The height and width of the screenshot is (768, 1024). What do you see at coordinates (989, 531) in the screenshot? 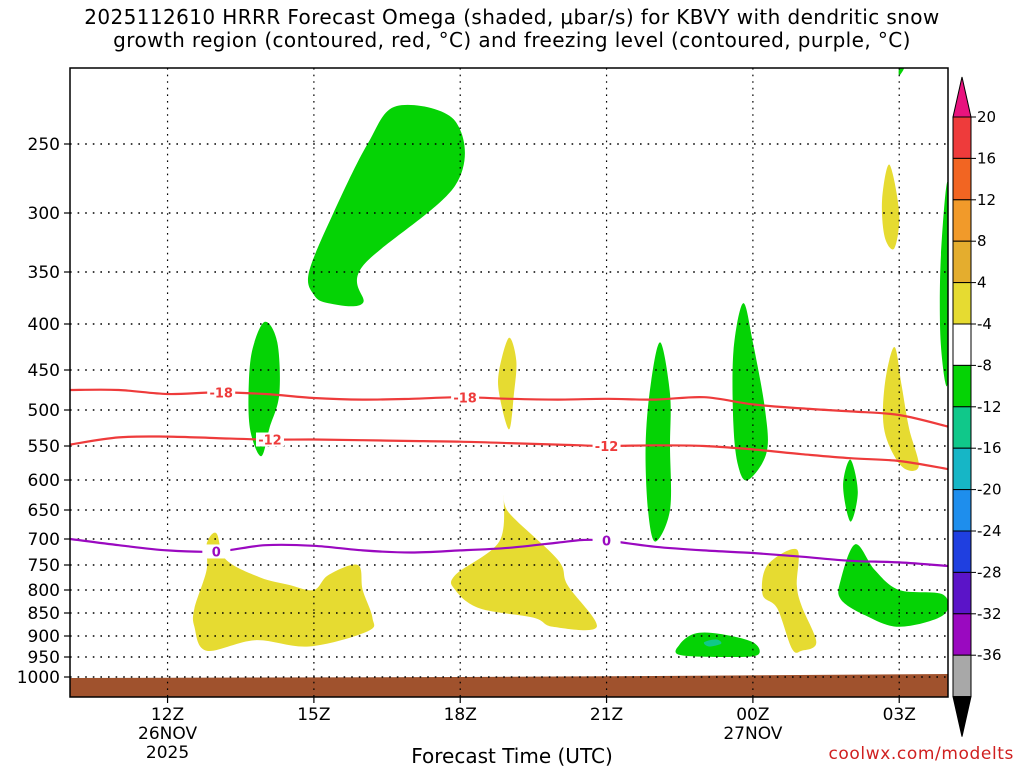
I see `colorbar-label: -24` at bounding box center [989, 531].